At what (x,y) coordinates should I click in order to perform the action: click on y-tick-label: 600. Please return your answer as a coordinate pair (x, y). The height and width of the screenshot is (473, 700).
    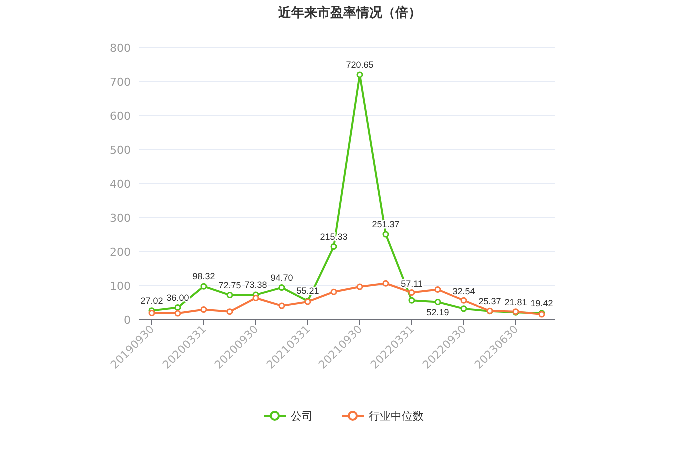
    Looking at the image, I should click on (120, 116).